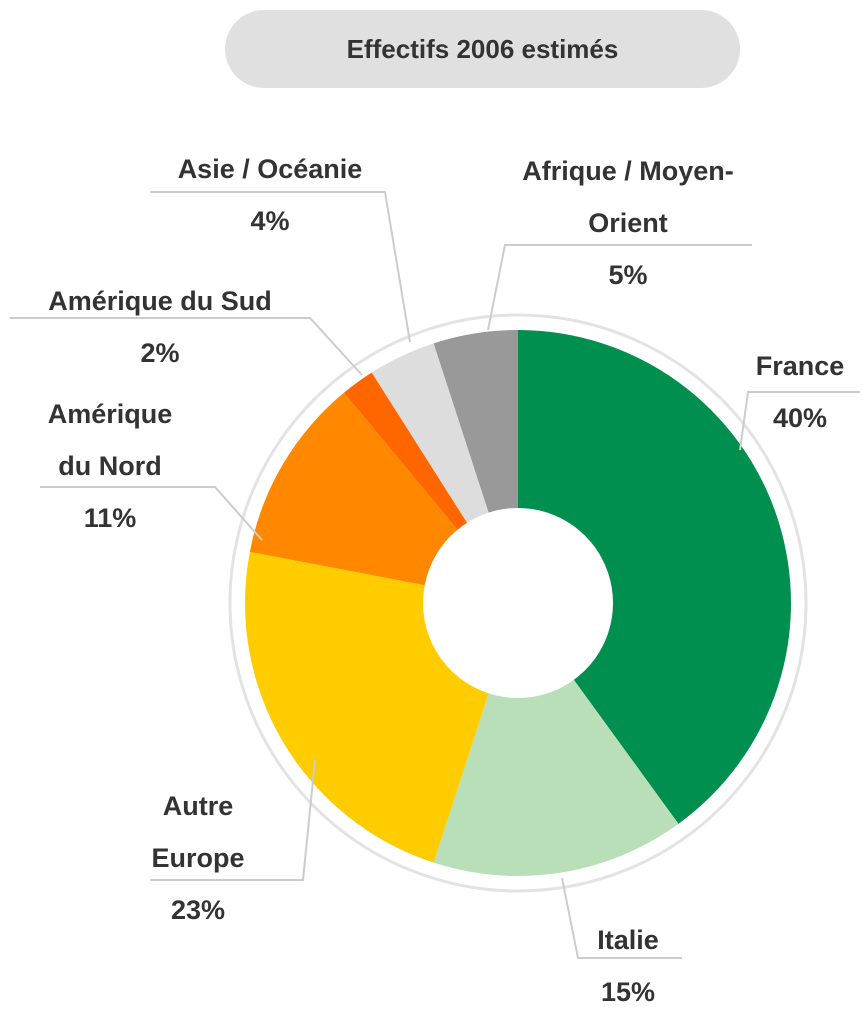 This screenshot has height=1018, width=863. What do you see at coordinates (628, 275) in the screenshot?
I see `value-label: 5%` at bounding box center [628, 275].